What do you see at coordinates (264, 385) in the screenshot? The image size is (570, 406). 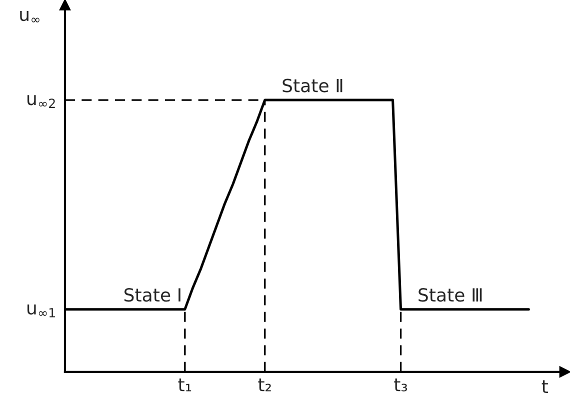 I see `x-tick-label: t₂` at bounding box center [264, 385].